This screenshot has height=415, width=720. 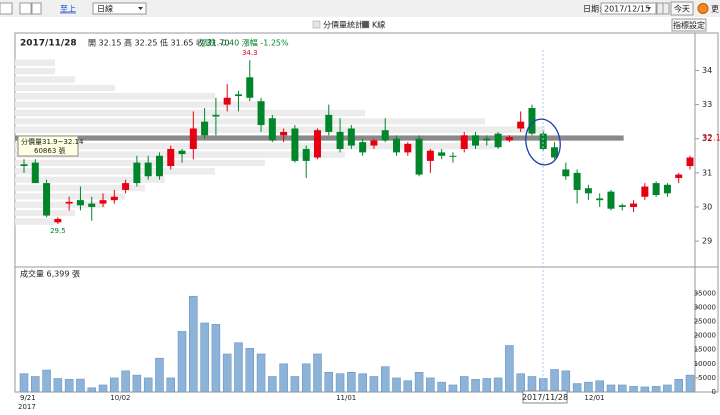 I want to click on today-button, so click(x=682, y=8).